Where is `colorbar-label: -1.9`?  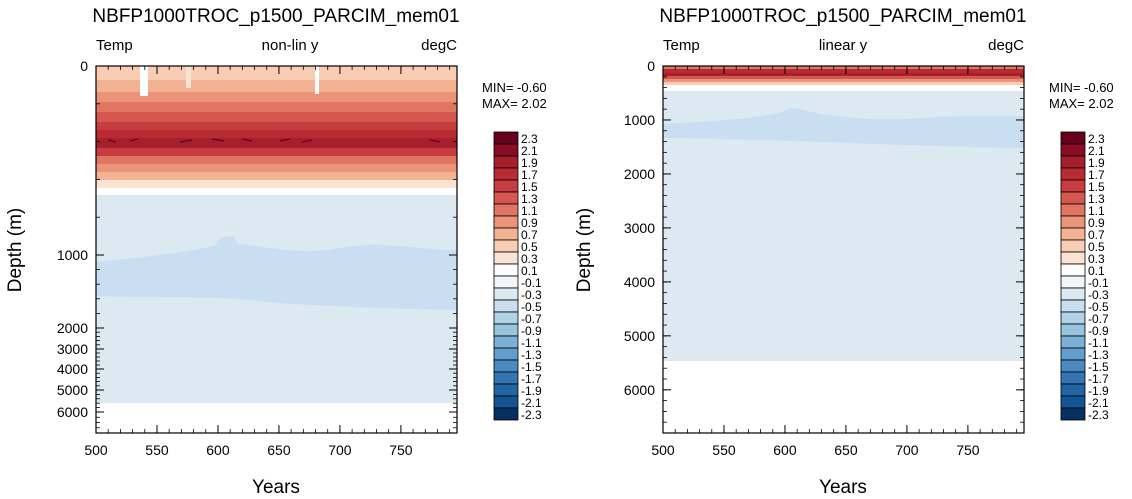 colorbar-label: -1.9 is located at coordinates (531, 391).